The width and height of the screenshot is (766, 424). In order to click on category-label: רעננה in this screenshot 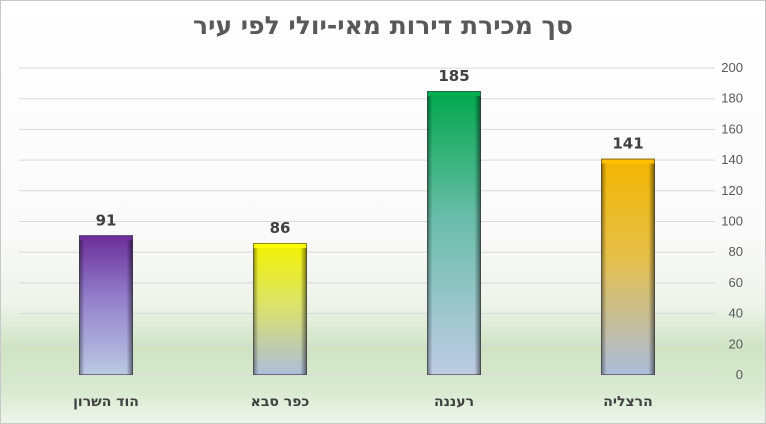, I will do `click(454, 402)`.